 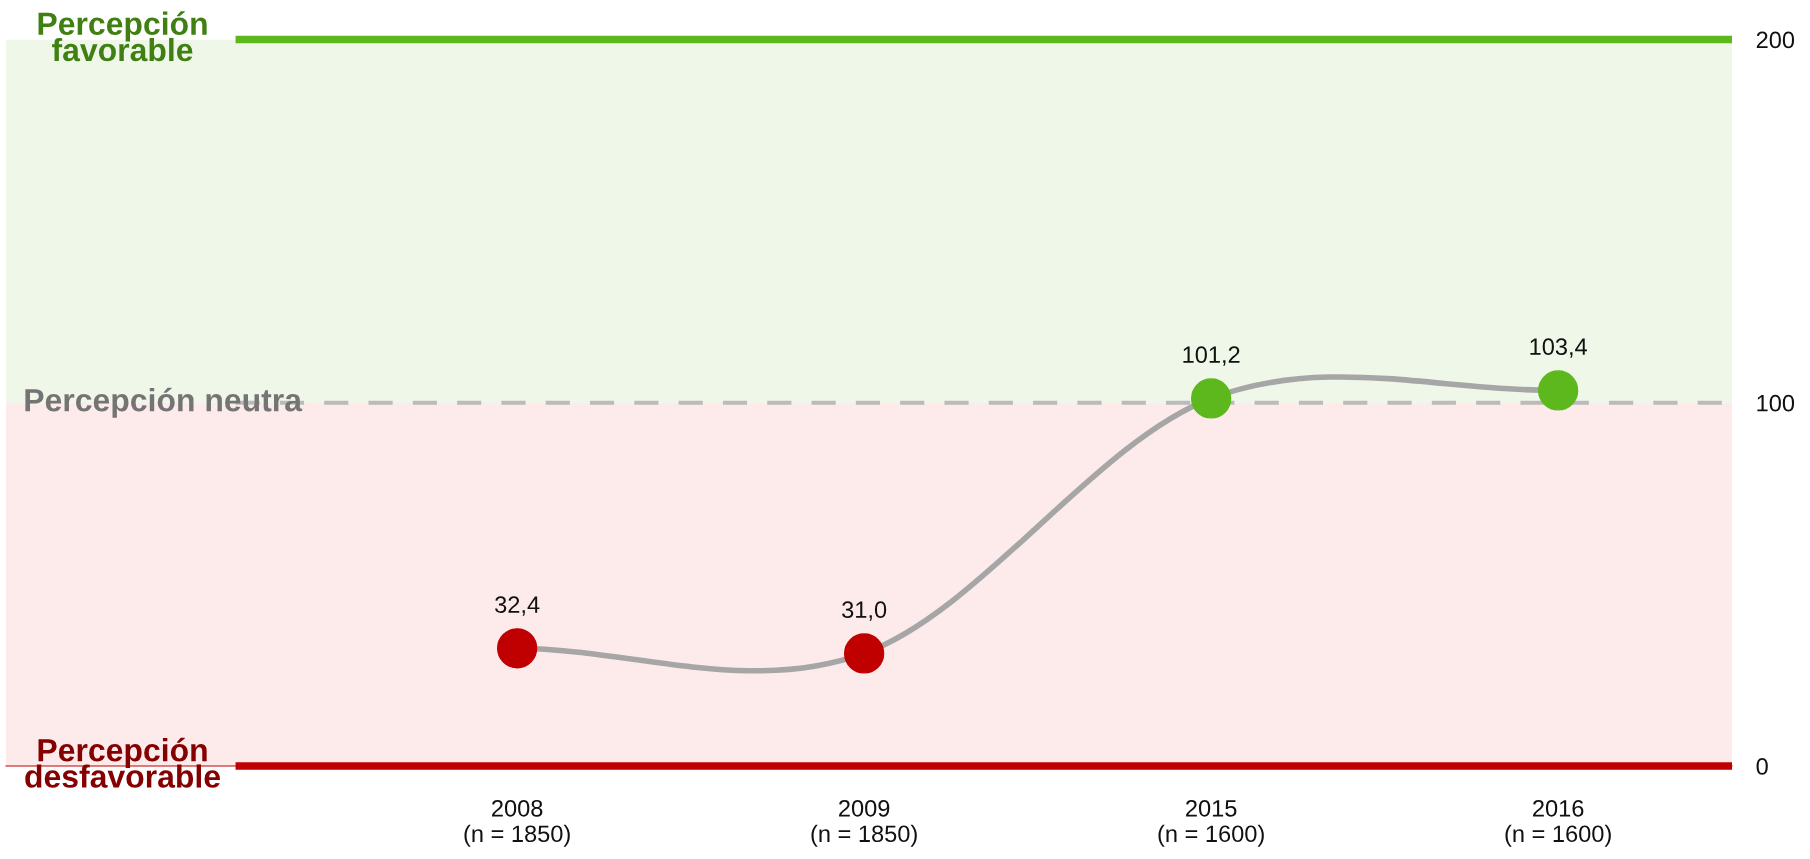 What do you see at coordinates (1211, 356) in the screenshot?
I see `data-label: 101,2` at bounding box center [1211, 356].